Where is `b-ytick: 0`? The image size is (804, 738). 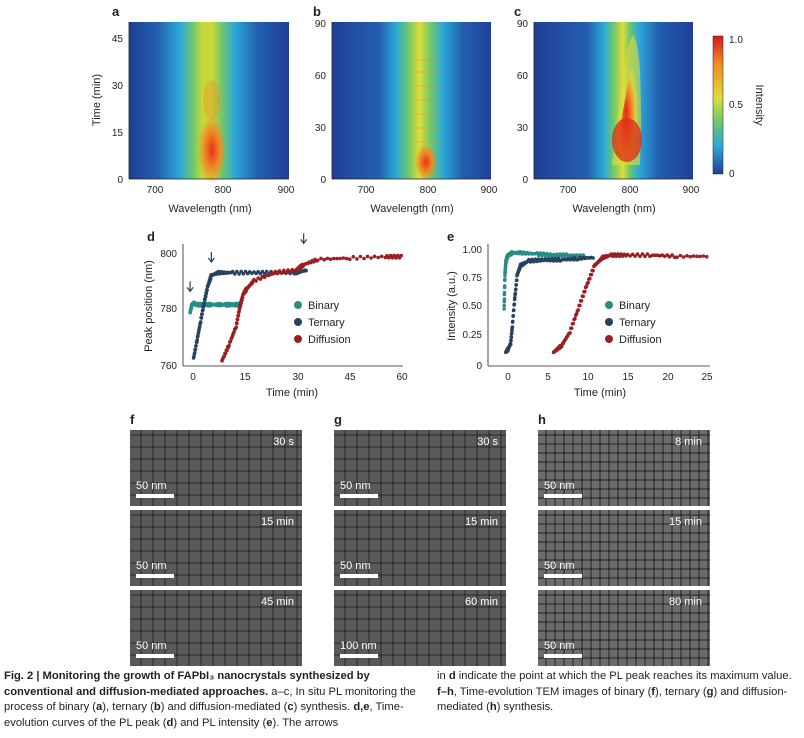 b-ytick: 0 is located at coordinates (323, 180).